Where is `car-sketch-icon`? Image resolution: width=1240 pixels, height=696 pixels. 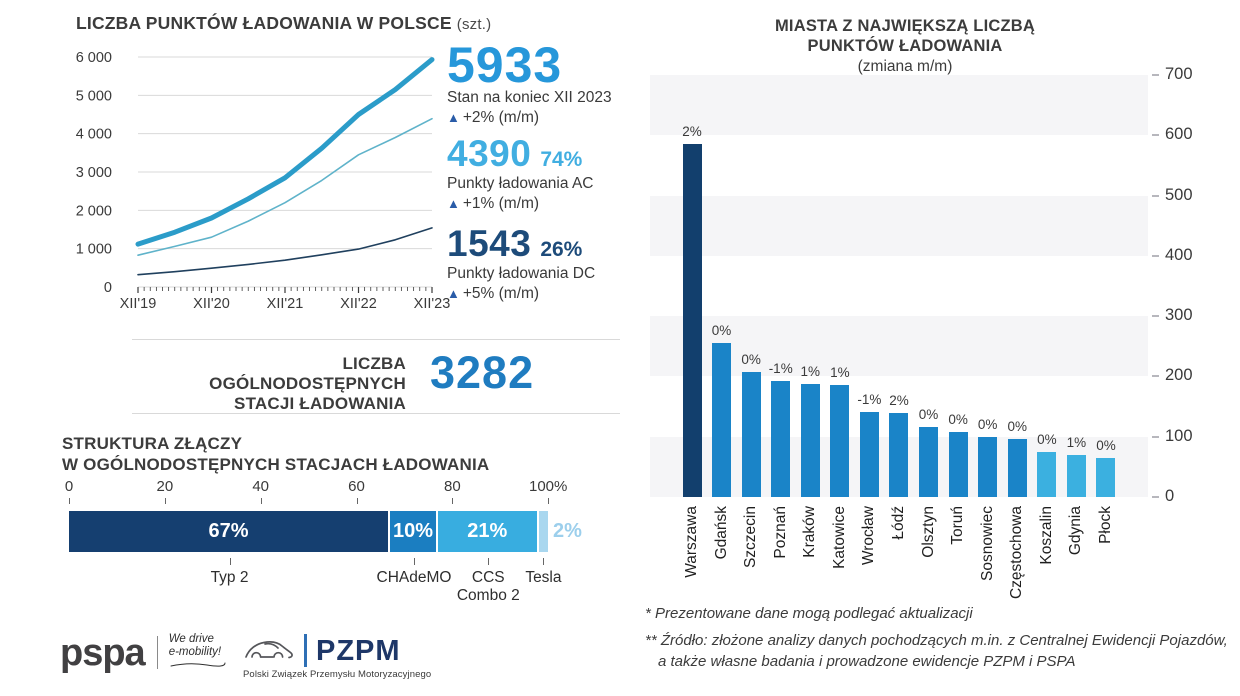
car-sketch-icon is located at coordinates (269, 649).